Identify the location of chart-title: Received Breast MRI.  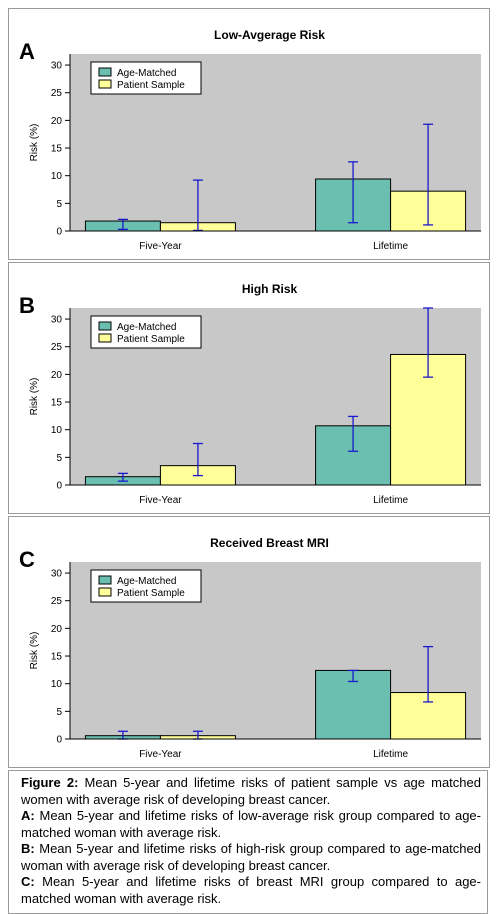
(269, 543).